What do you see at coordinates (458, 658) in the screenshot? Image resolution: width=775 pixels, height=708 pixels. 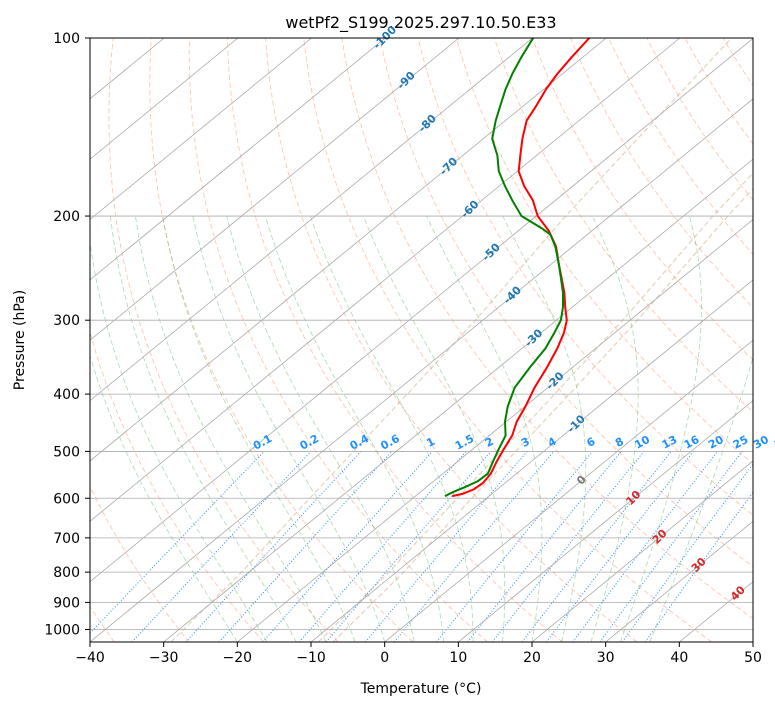 I see `x-tick-label: 10` at bounding box center [458, 658].